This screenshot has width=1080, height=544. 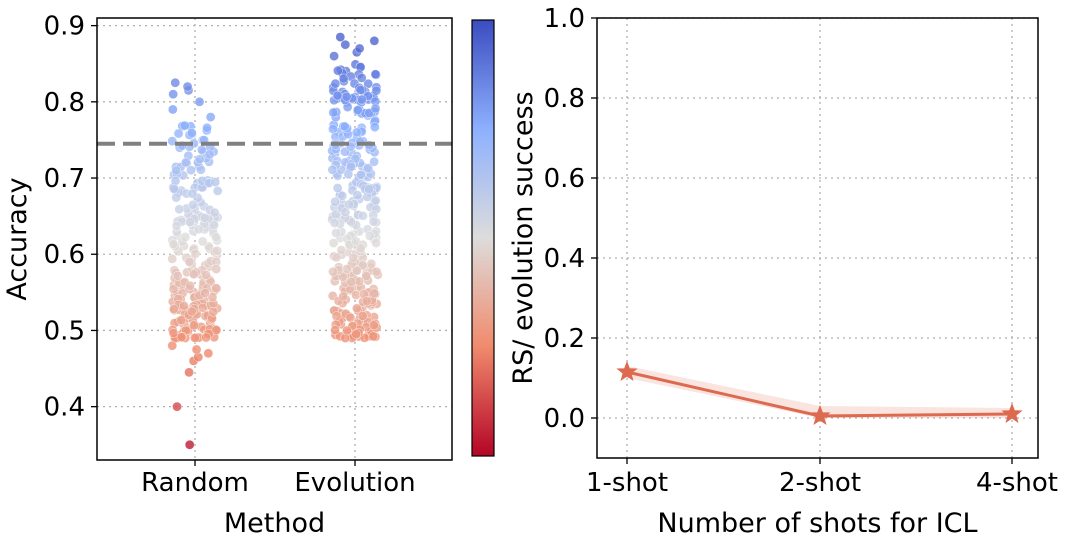 What do you see at coordinates (819, 393) in the screenshot?
I see `series-markers` at bounding box center [819, 393].